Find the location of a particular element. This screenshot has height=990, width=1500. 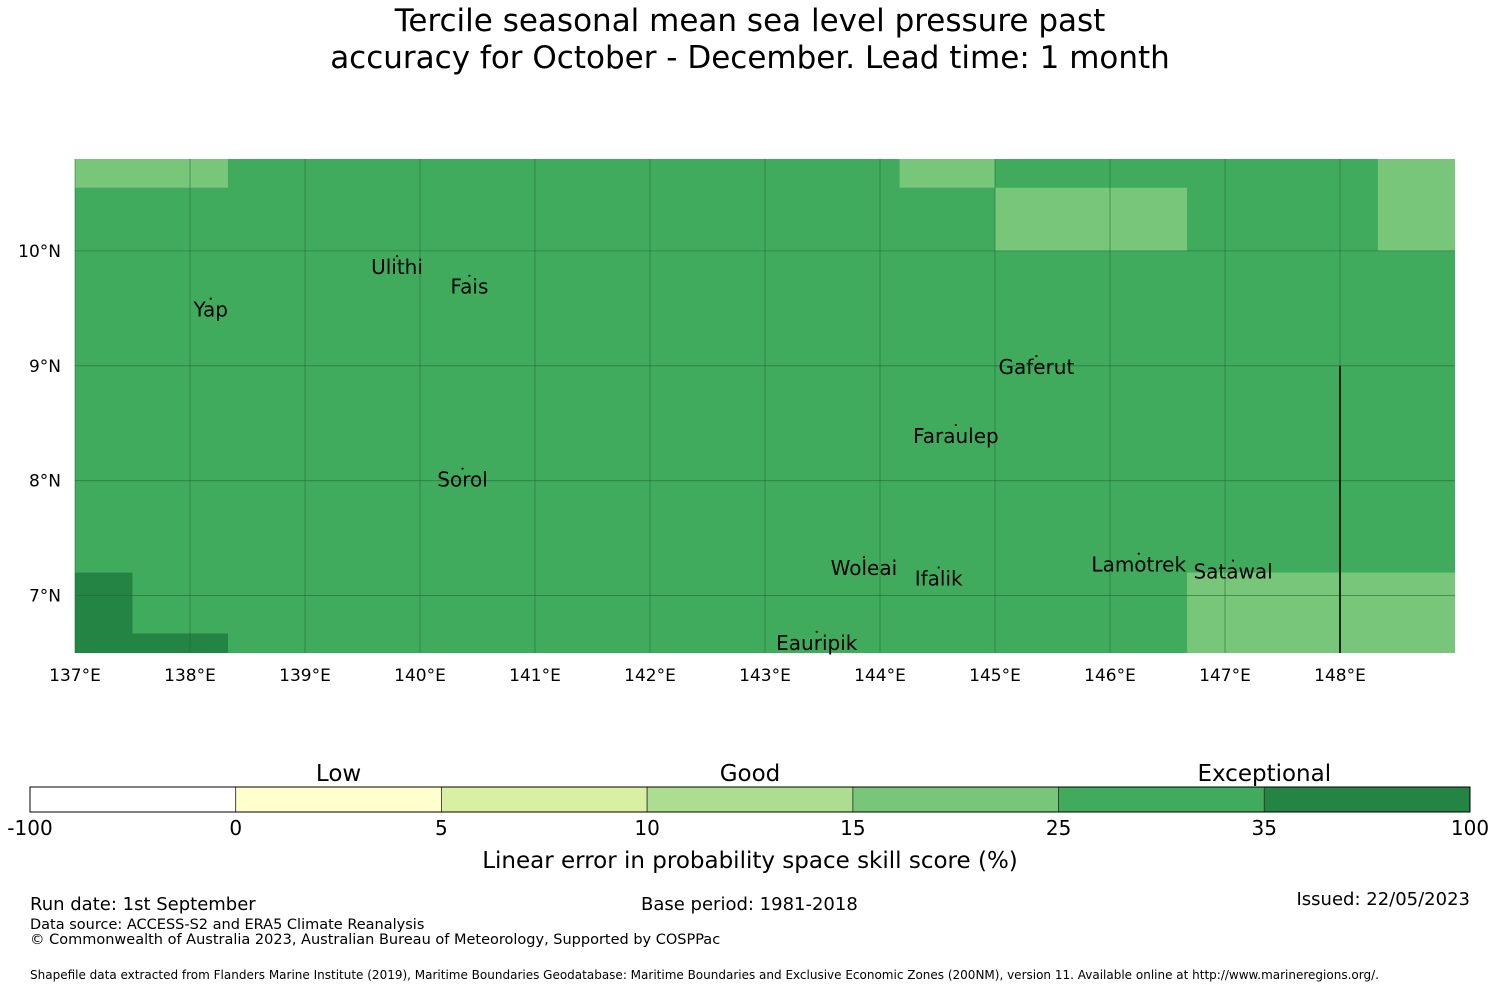

legend-category-label: Good is located at coordinates (750, 774).